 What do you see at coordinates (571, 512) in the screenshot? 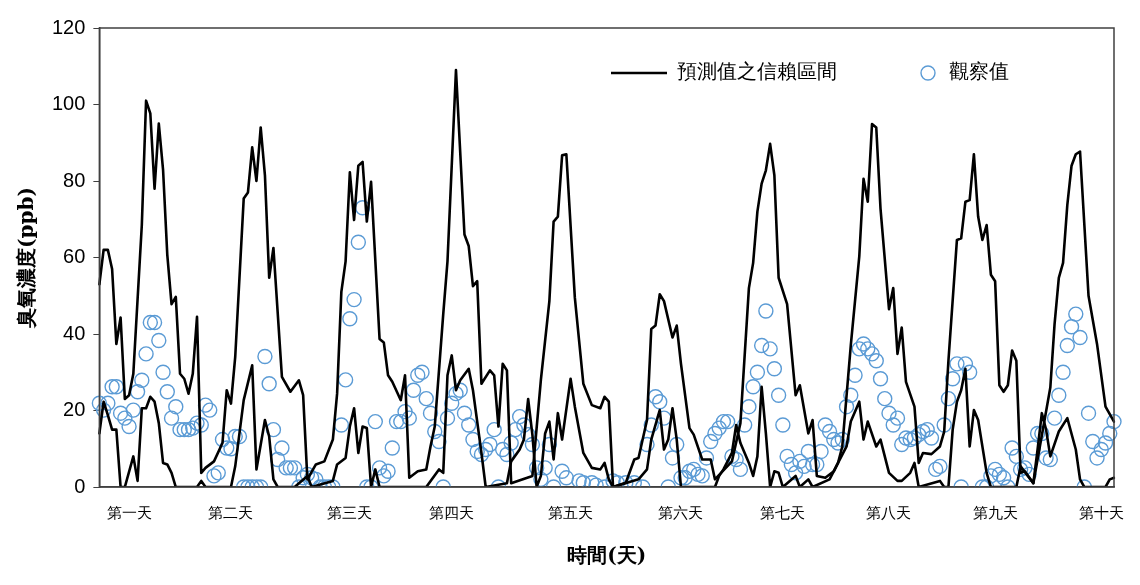
I see `x-tick-label: 第五天` at bounding box center [571, 512].